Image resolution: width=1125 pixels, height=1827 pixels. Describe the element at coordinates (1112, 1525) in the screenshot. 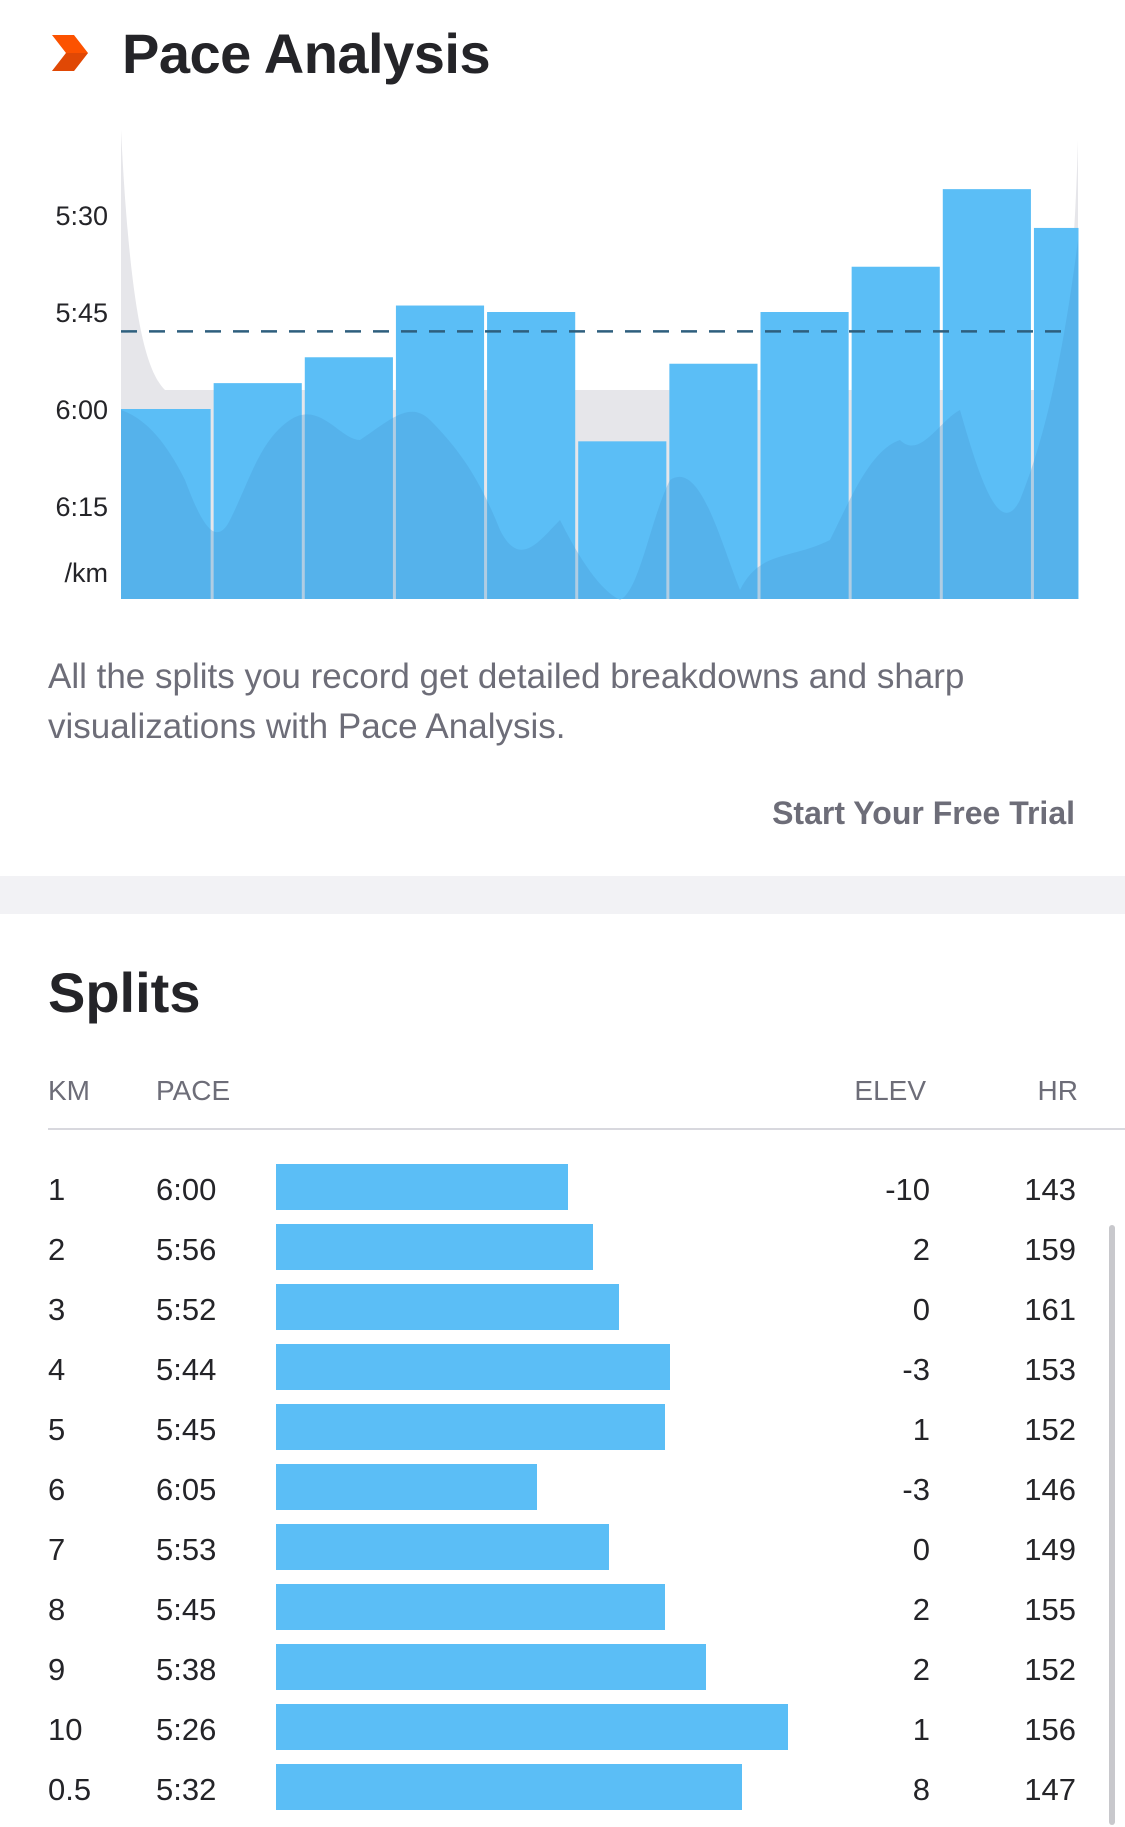

I see `scrollbar` at that location.